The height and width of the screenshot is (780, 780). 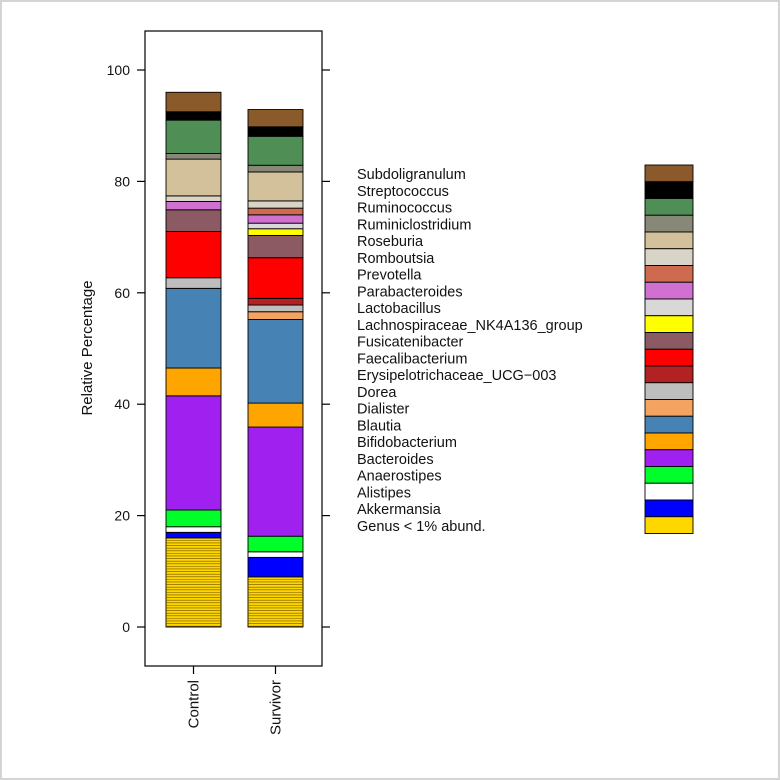 I want to click on legend-swatch-lactobacillus, so click(x=669, y=307).